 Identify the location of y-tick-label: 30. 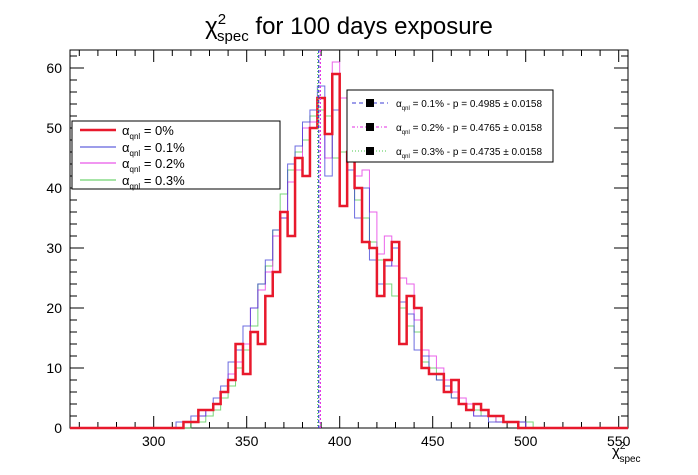
(54, 248).